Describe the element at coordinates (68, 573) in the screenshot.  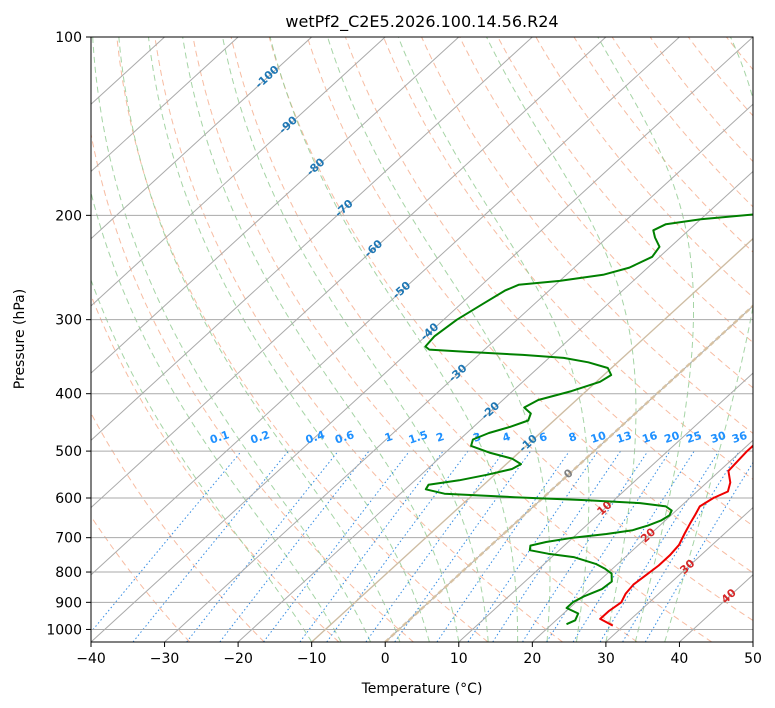
I see `y-tick-label: 800` at that location.